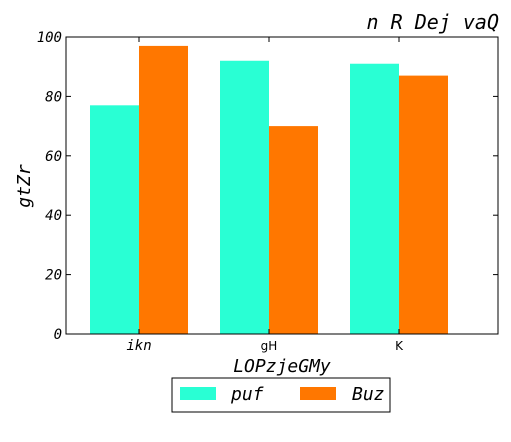 The image size is (511, 442). I want to click on legend: puf Buz, so click(281, 395).